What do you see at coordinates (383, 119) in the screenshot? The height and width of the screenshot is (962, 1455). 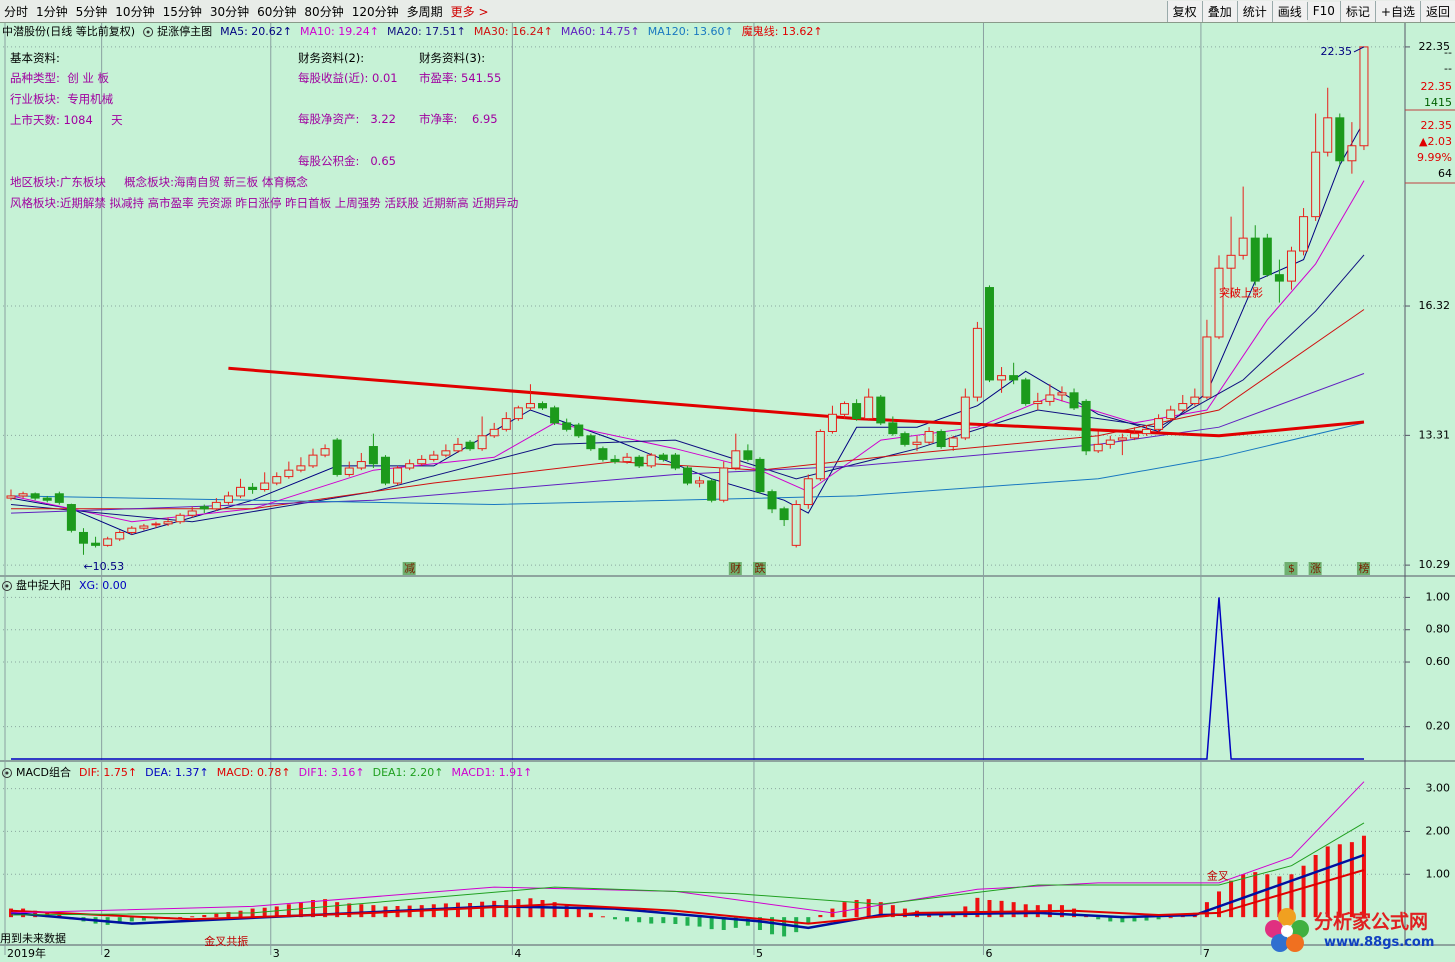 I see `info-value: 3.22` at bounding box center [383, 119].